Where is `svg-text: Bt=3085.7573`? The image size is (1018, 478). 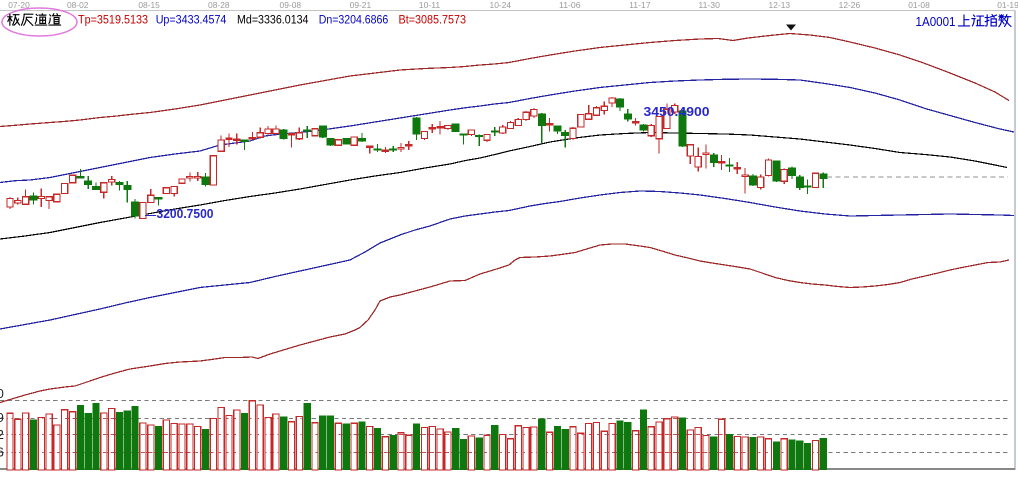 svg-text: Bt=3085.7573 is located at coordinates (433, 20).